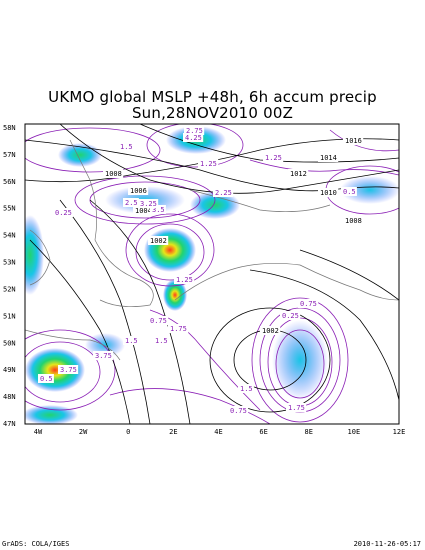  Describe the element at coordinates (9, 128) in the screenshot. I see `lat-tick-label: 58N` at that location.